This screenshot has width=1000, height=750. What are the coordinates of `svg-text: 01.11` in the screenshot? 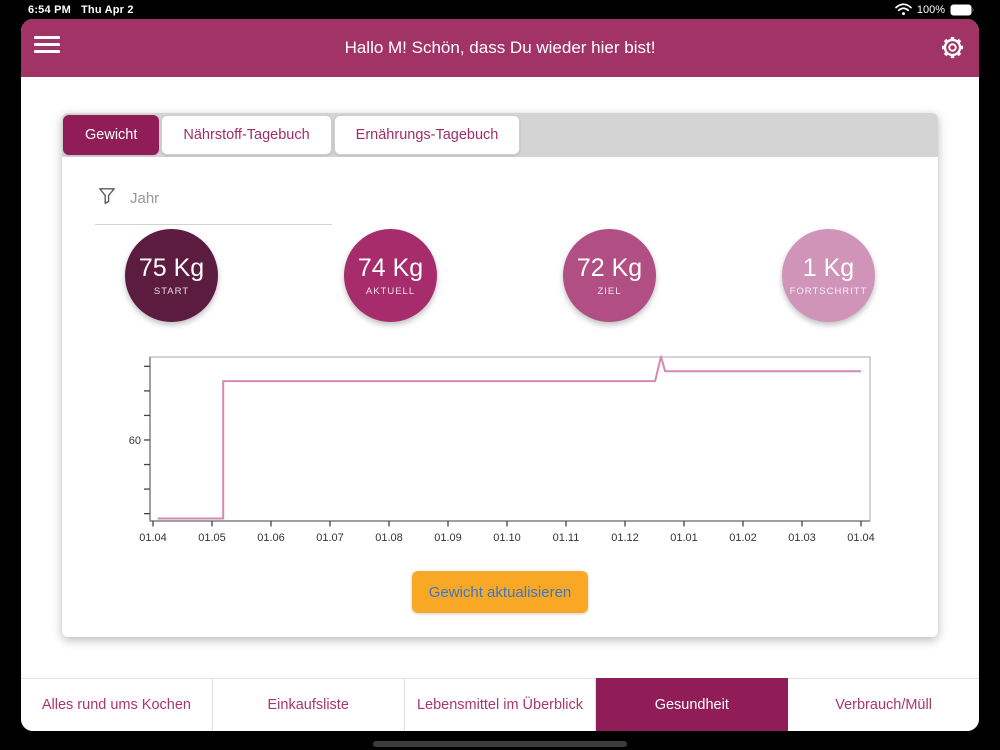 It's located at (566, 538).